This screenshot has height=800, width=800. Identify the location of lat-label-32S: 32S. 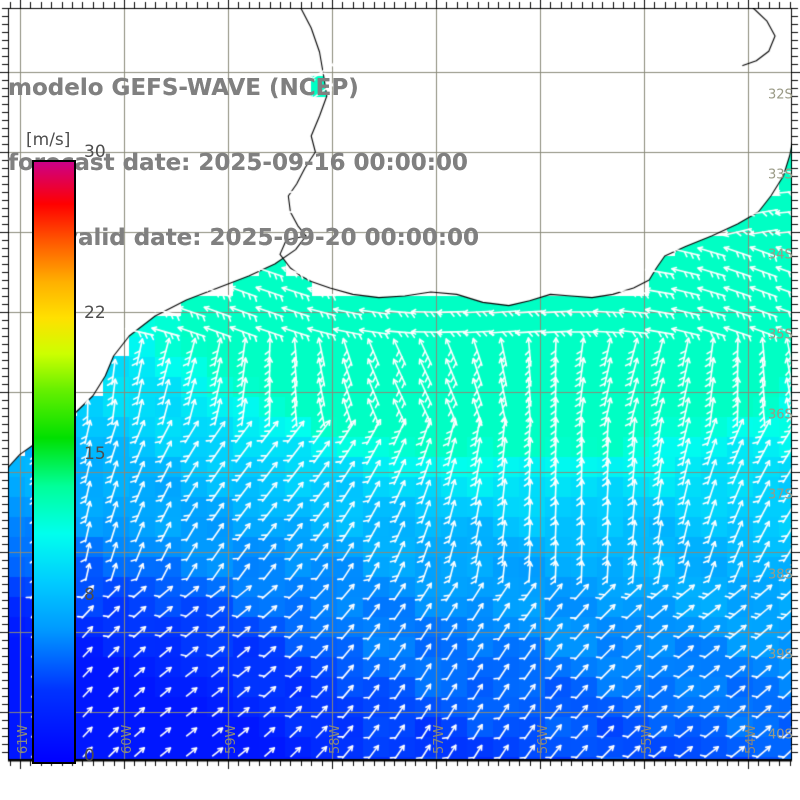
(780, 95).